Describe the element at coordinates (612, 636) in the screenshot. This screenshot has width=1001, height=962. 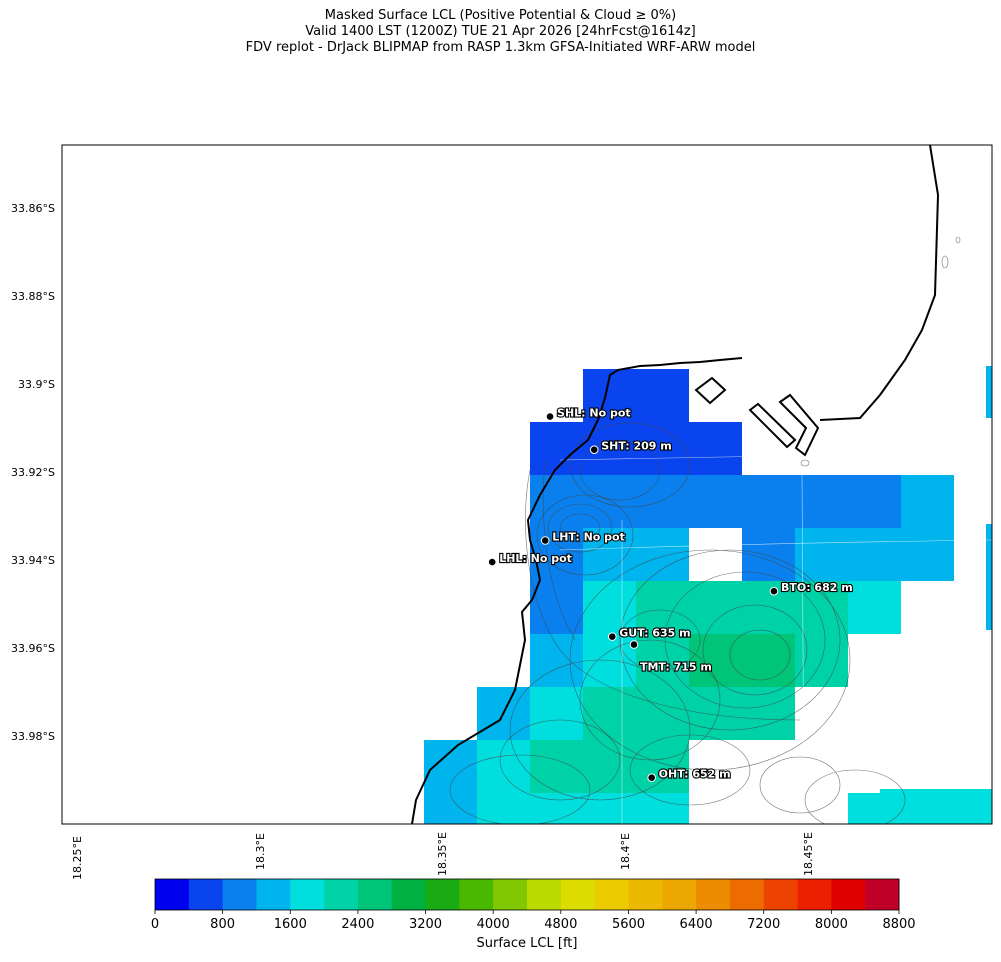
I see `station-marker-gut` at that location.